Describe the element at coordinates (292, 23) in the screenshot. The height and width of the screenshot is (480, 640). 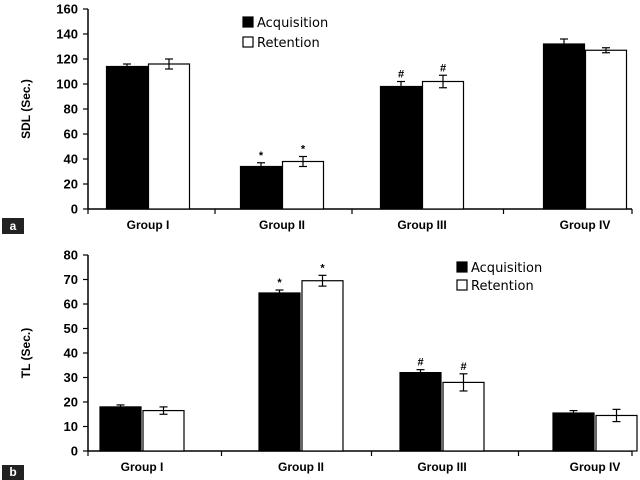
I see `panel-a-legend-label: Acquisition` at that location.